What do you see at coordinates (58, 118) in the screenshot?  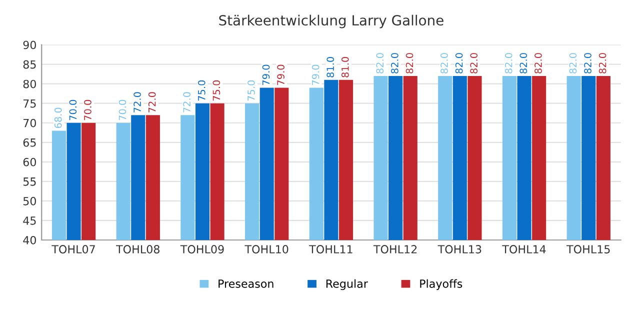 I see `data-label: 68.0` at bounding box center [58, 118].